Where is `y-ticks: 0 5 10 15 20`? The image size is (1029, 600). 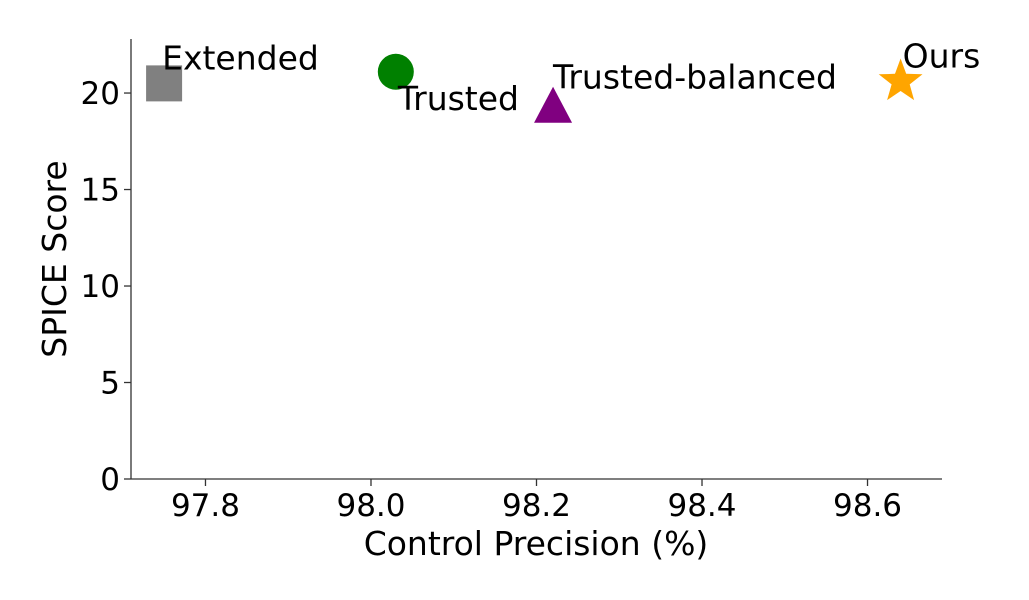 y-ticks: 0 5 10 15 20 is located at coordinates (106, 287).